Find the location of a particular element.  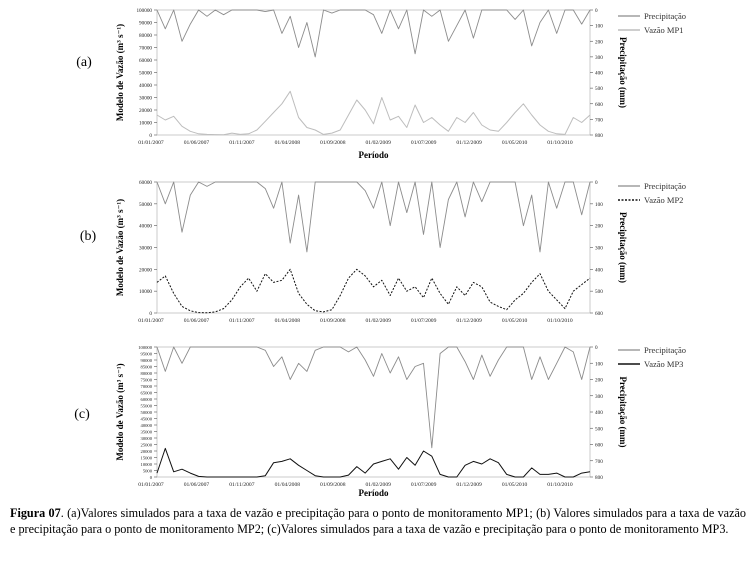

panel-c-legend-label: Precipitação is located at coordinates (665, 350).